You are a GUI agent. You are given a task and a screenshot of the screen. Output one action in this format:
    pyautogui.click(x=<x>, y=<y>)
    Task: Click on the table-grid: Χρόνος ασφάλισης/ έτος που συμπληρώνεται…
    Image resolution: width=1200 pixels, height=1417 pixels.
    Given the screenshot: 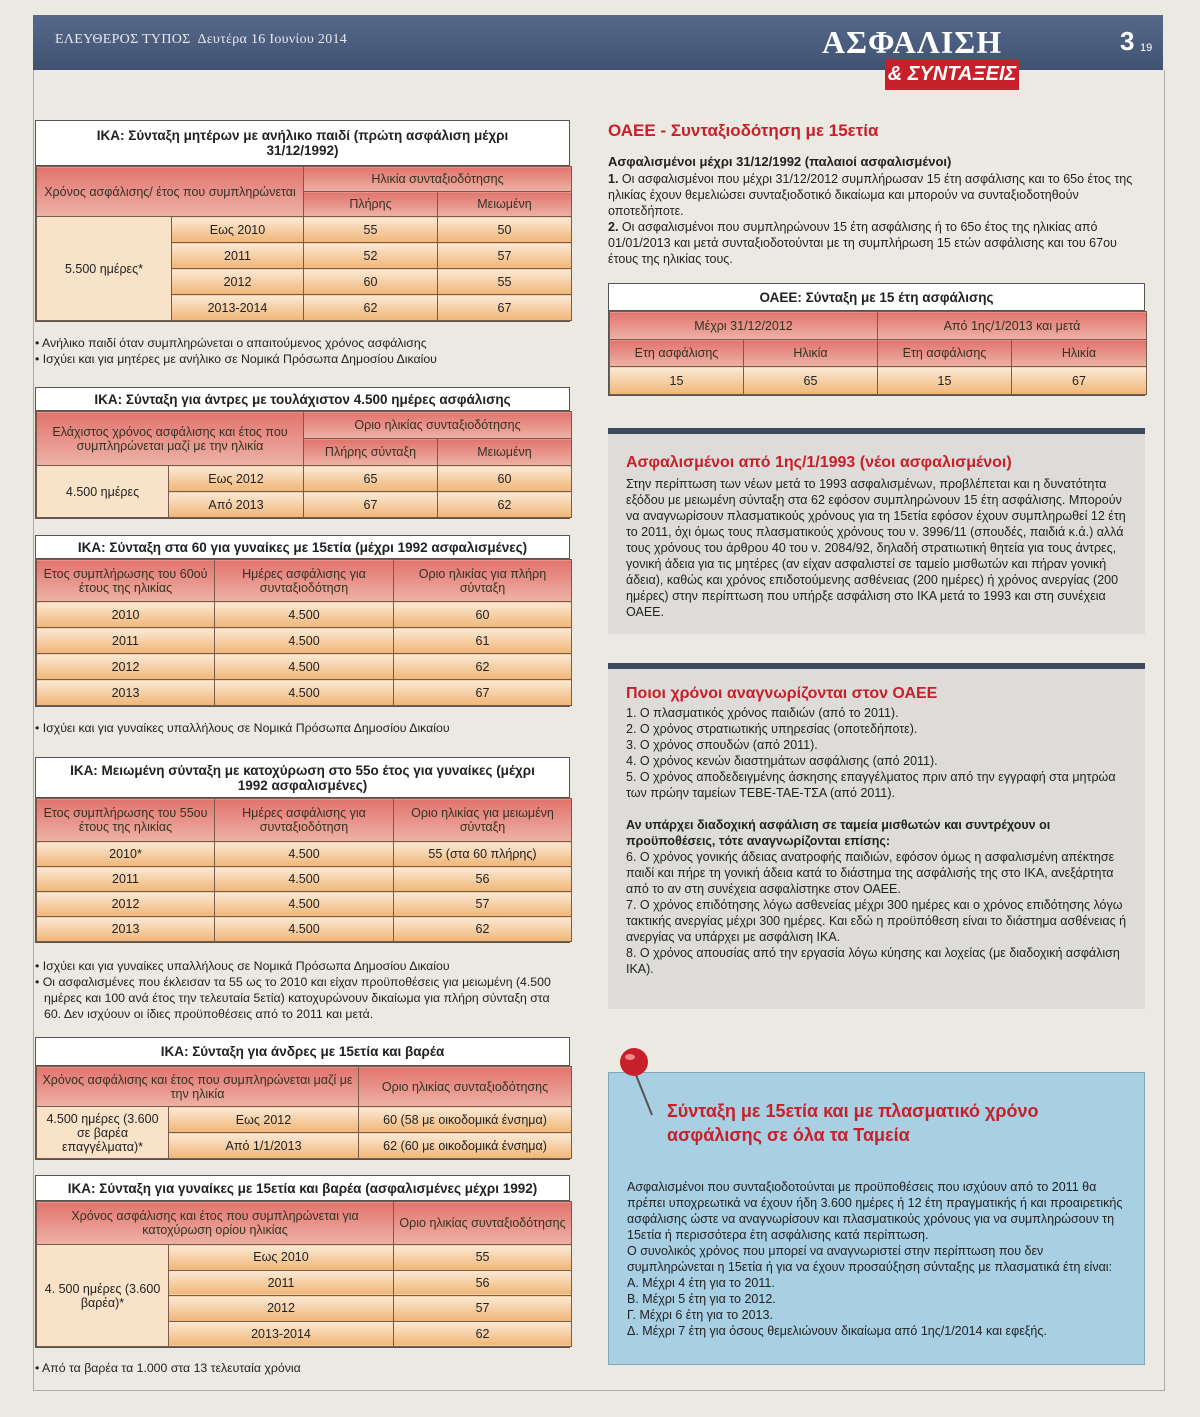 What is the action you would take?
    pyautogui.click(x=304, y=243)
    